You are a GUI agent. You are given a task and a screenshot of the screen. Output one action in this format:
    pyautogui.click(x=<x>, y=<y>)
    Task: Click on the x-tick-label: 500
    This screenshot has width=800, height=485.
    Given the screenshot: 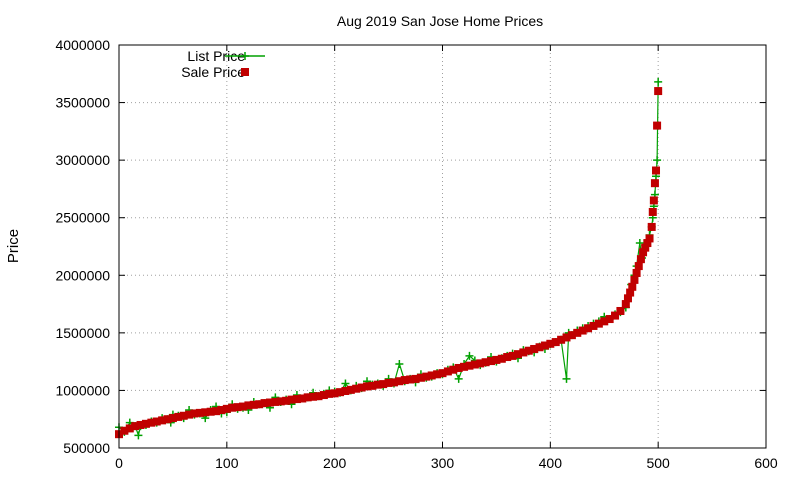 What is the action you would take?
    pyautogui.click(x=658, y=463)
    